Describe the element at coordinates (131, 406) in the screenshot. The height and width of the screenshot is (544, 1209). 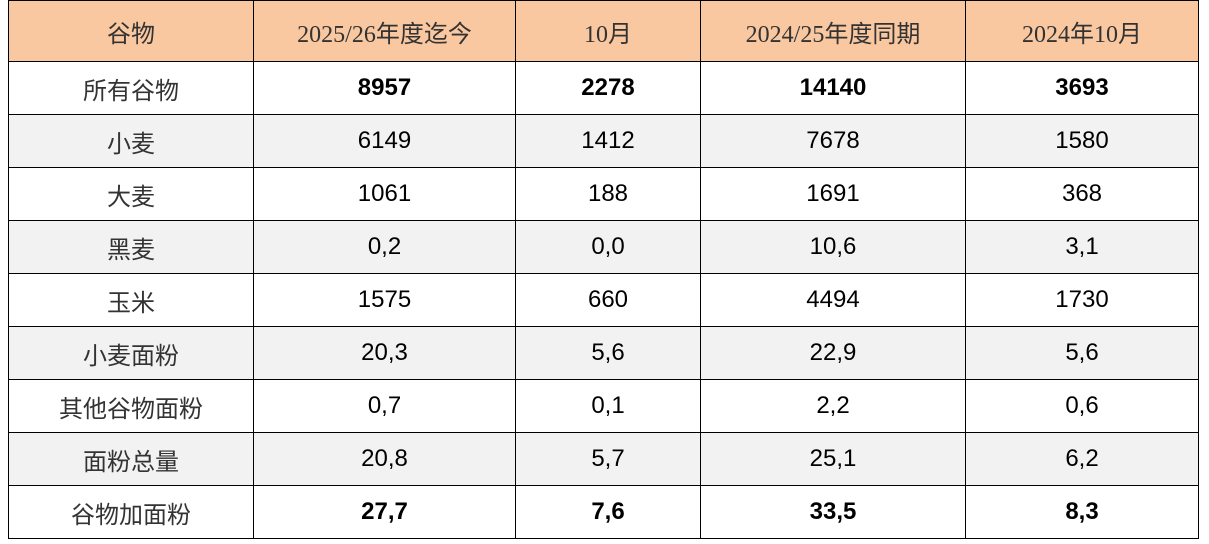
I see `row-label: 其他谷物面粉` at that location.